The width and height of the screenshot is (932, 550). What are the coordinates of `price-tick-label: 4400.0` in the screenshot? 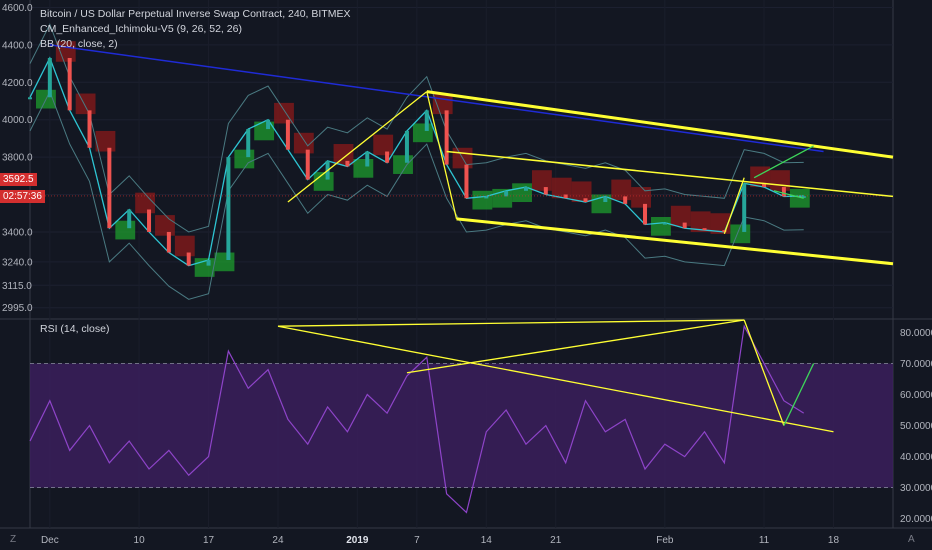 It's located at (17, 45).